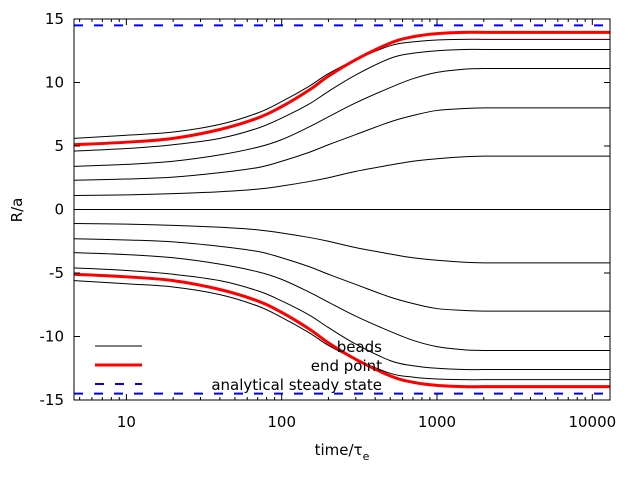 The width and height of the screenshot is (640, 480). I want to click on legend-label-3: analytical steady state, so click(296, 385).